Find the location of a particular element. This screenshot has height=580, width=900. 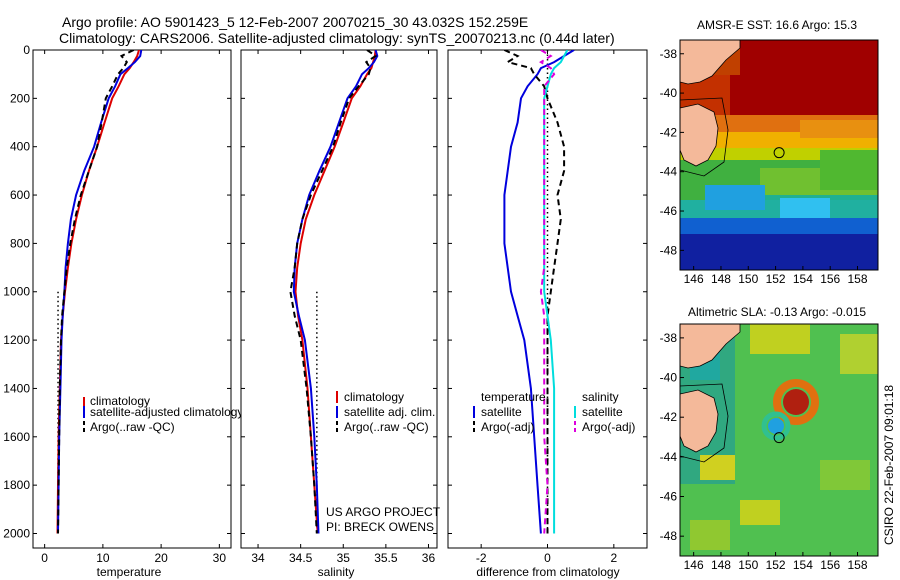

x-axis-label: difference from climatology is located at coordinates (547, 572).